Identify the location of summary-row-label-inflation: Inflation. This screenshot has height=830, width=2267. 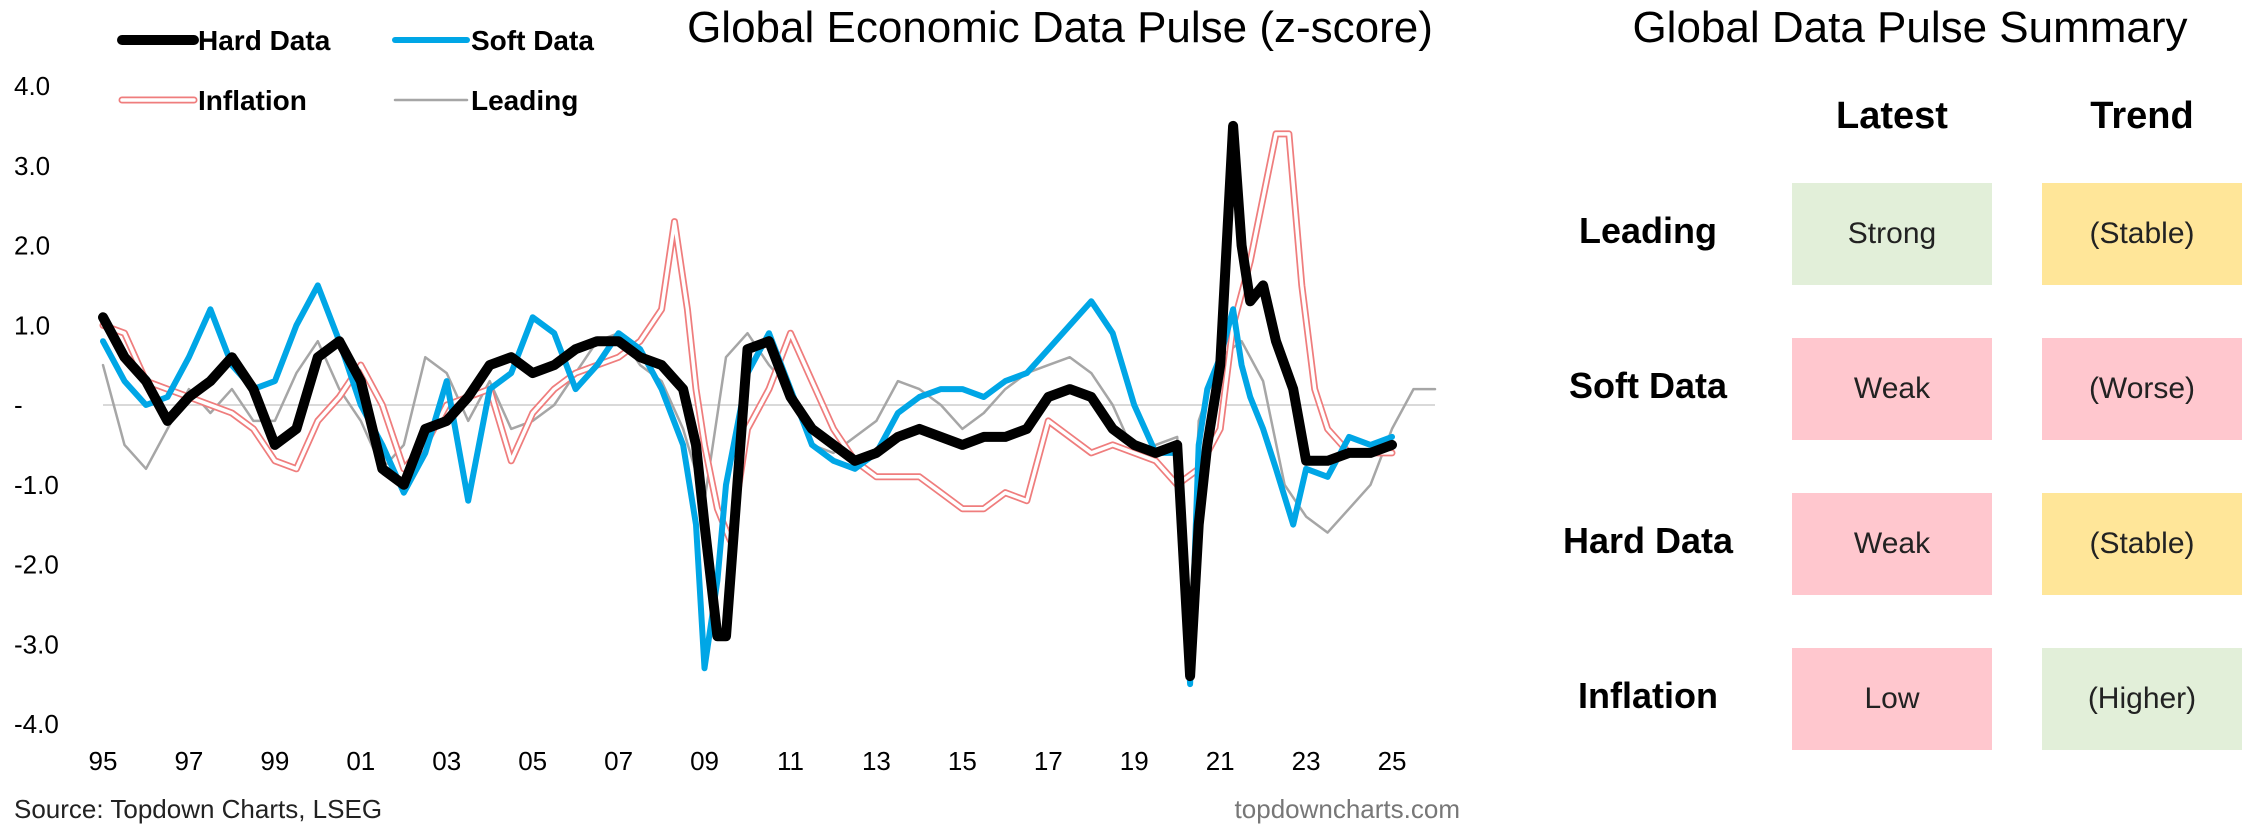
(1648, 695).